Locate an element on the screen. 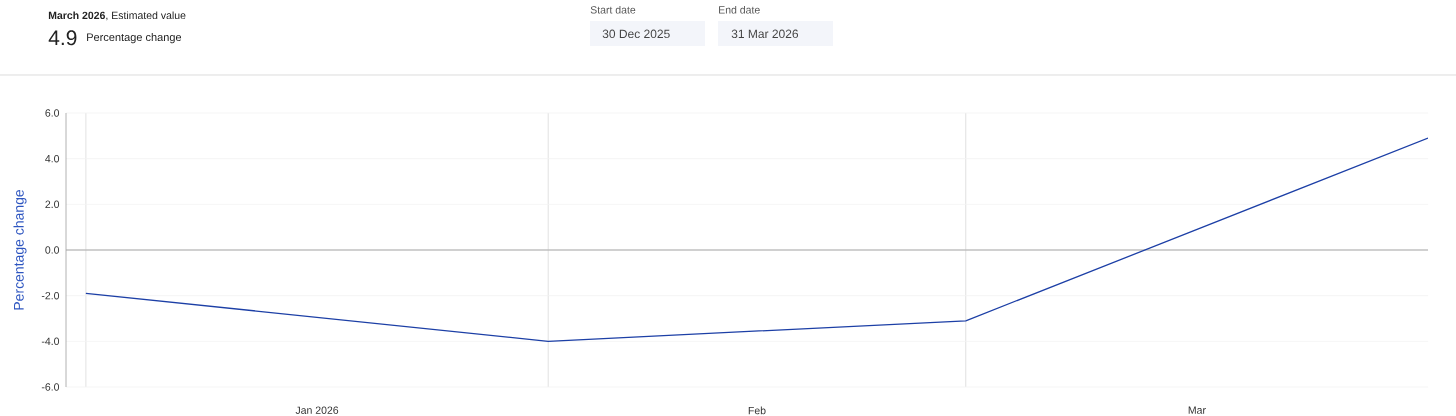  y-axis-title: Percentage change is located at coordinates (20, 249).